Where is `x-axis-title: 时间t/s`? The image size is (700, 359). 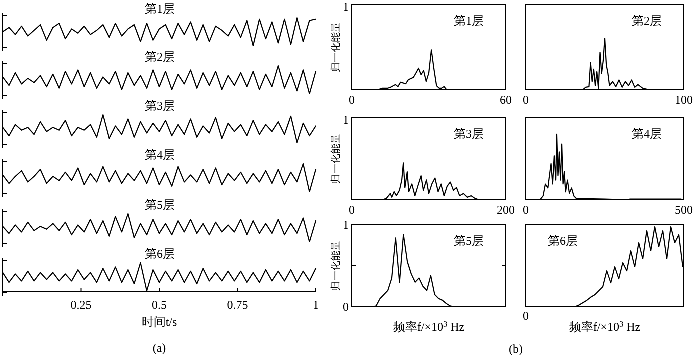 x-axis-title: 时间t/s is located at coordinates (160, 322).